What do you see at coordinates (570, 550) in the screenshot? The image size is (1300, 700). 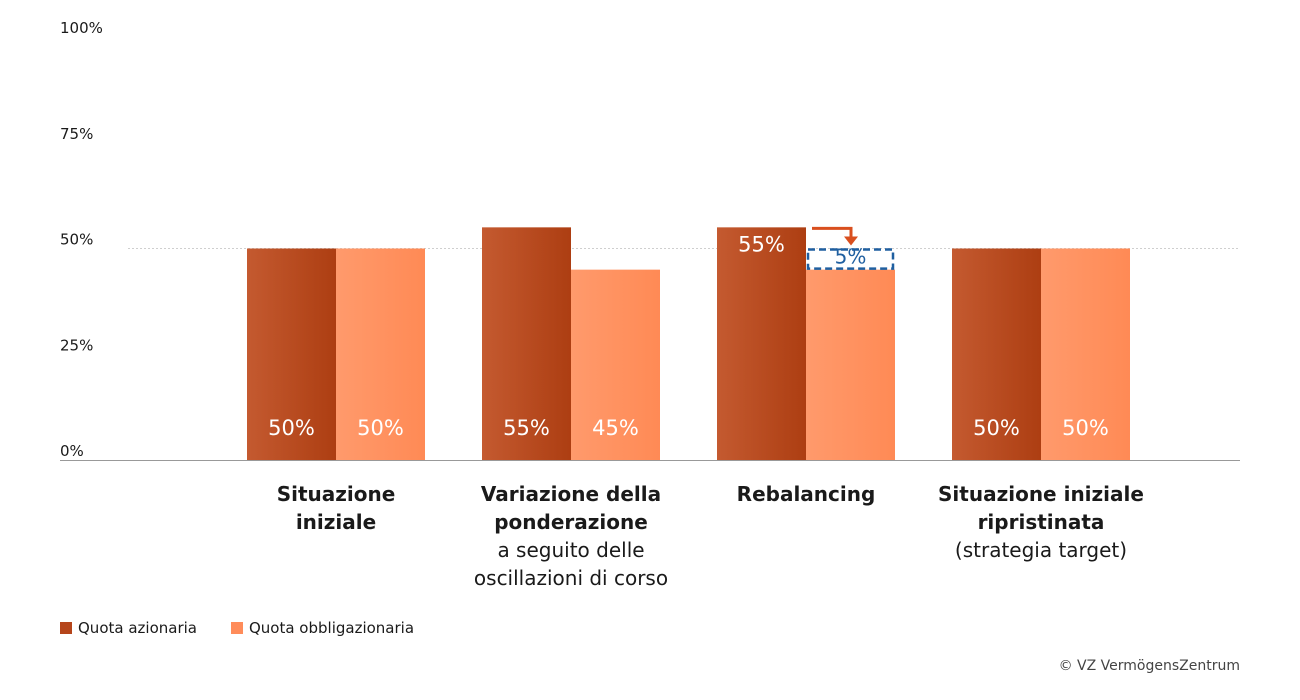 I see `category-subtitle: a seguito delle` at bounding box center [570, 550].